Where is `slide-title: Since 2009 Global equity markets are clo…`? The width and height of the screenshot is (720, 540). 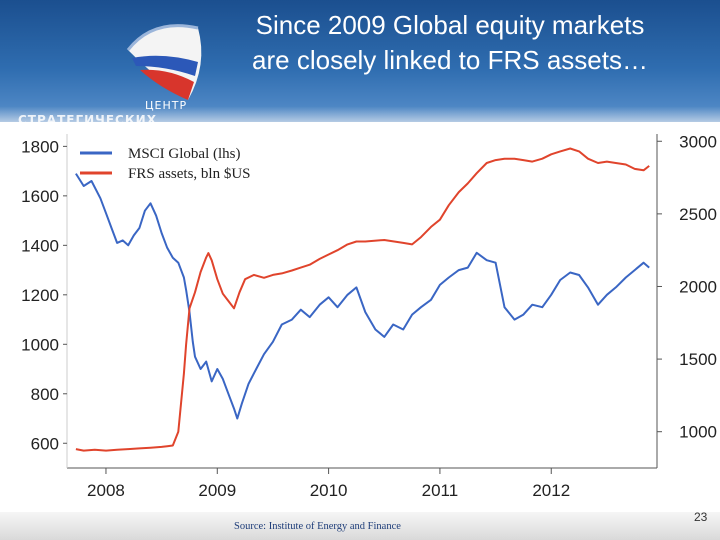 slide-title: Since 2009 Global equity markets are clo… is located at coordinates (450, 43).